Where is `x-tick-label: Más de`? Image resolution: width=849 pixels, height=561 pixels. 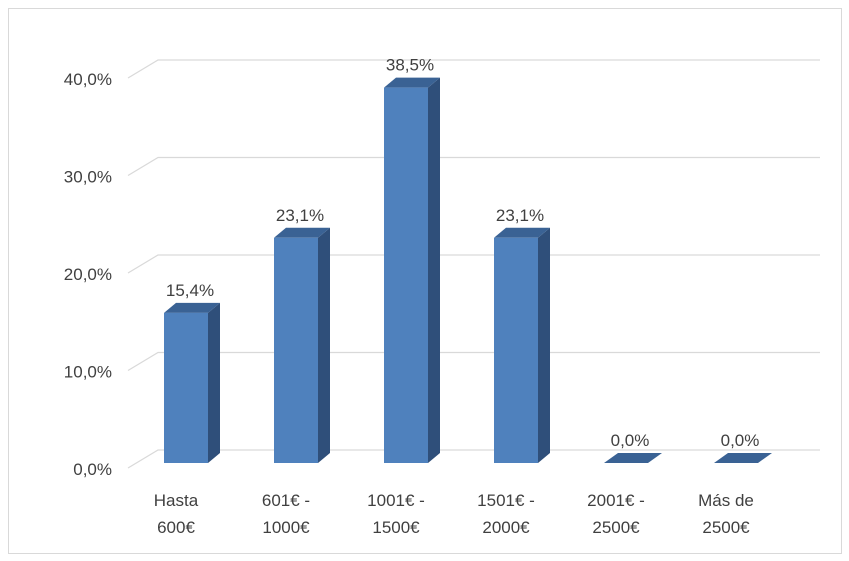 x-tick-label: Más de is located at coordinates (726, 500).